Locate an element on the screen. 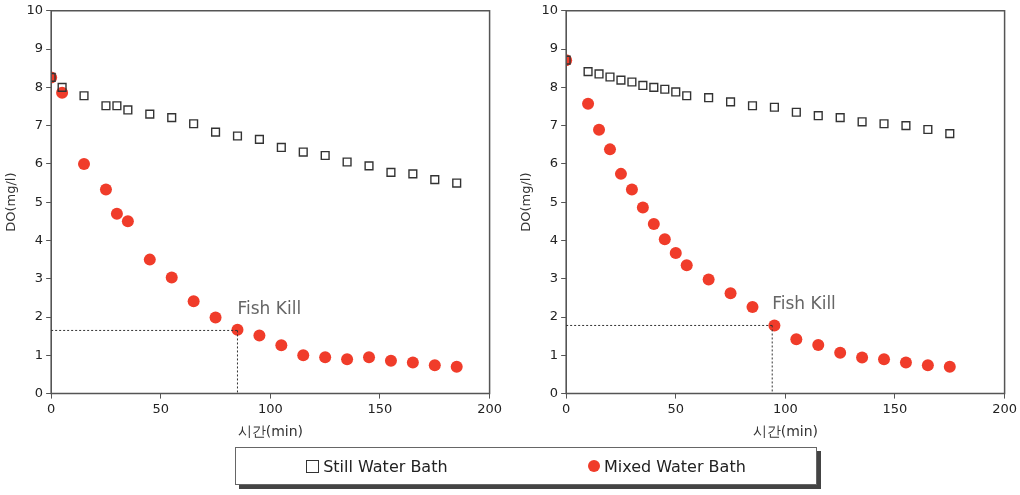 The height and width of the screenshot is (495, 1020). y-tick-label: 3 is located at coordinates (39, 278).